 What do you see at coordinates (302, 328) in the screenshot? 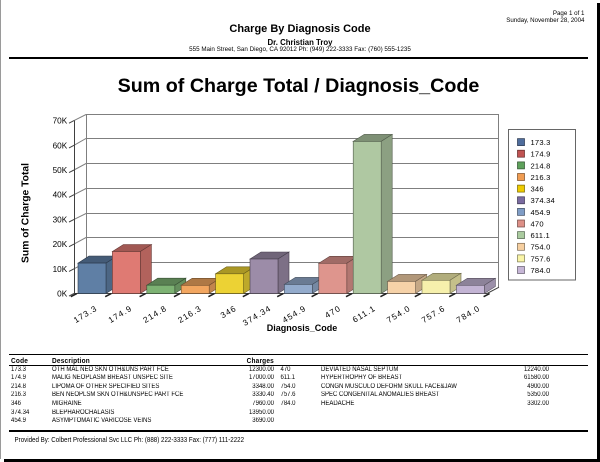
I see `svg-text: Diagnosis_Code` at bounding box center [302, 328].